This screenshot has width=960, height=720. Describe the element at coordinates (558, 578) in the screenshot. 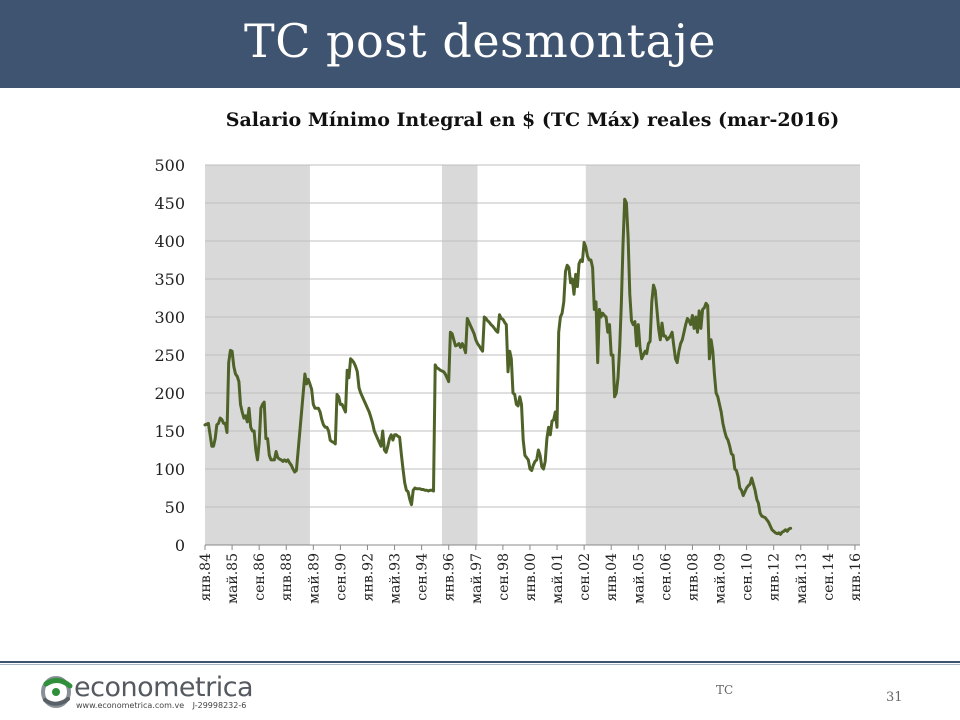

I see `x-tick-label-13: май.01` at that location.